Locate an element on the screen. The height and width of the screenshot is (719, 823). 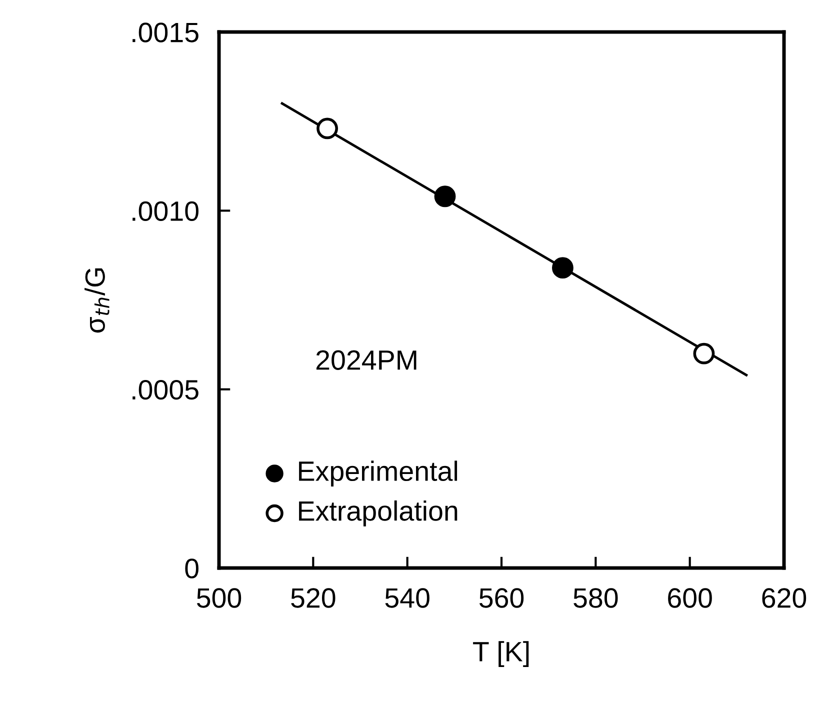
annotation: 2024PM is located at coordinates (366, 360).